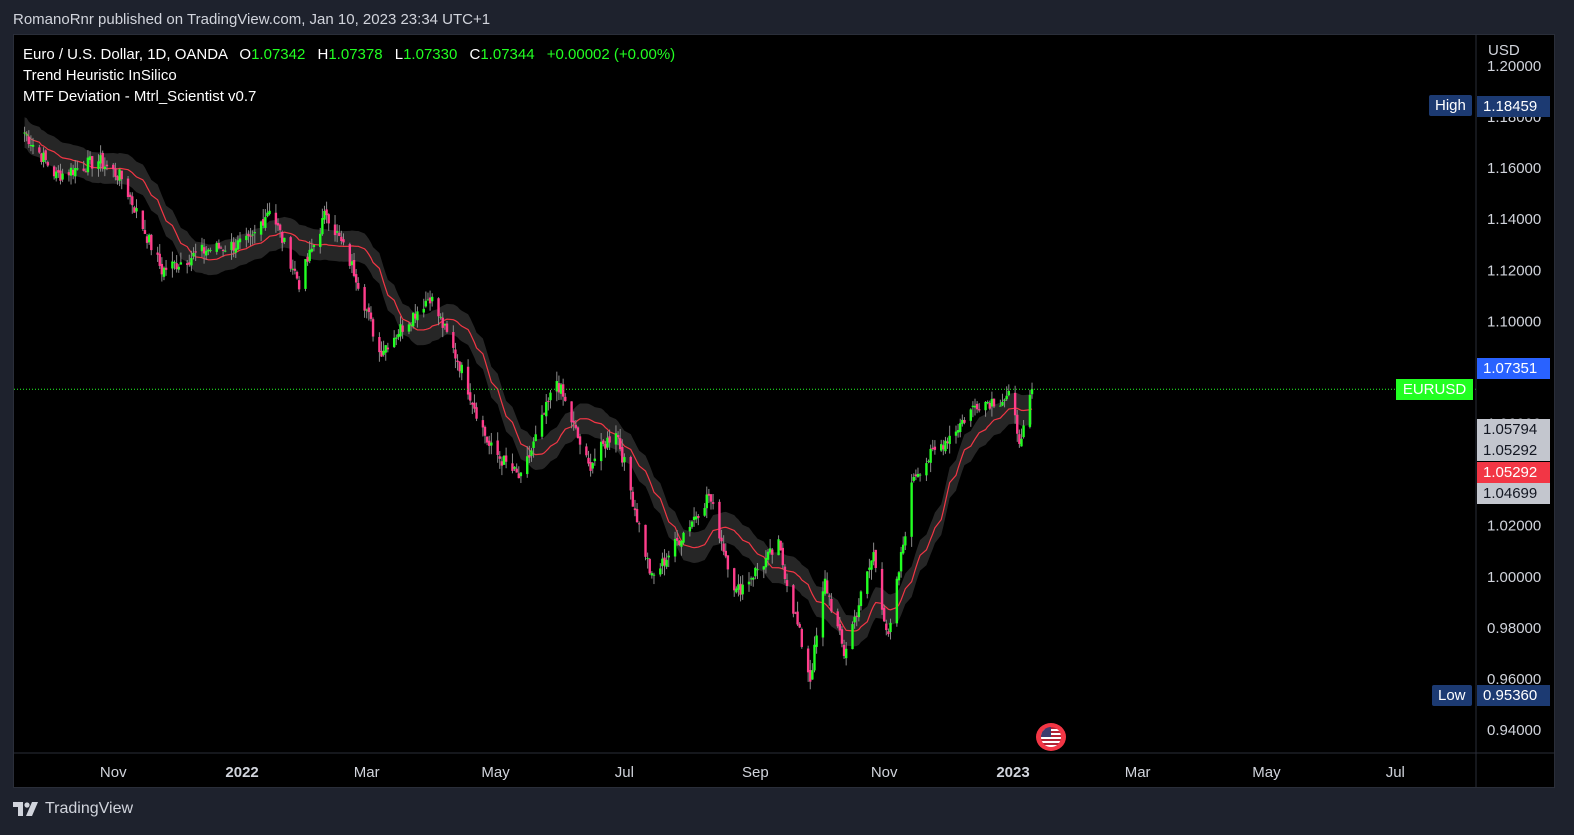 This screenshot has height=835, width=1574. Describe the element at coordinates (1513, 450) in the screenshot. I see `price-tag-2: 1.05292` at that location.